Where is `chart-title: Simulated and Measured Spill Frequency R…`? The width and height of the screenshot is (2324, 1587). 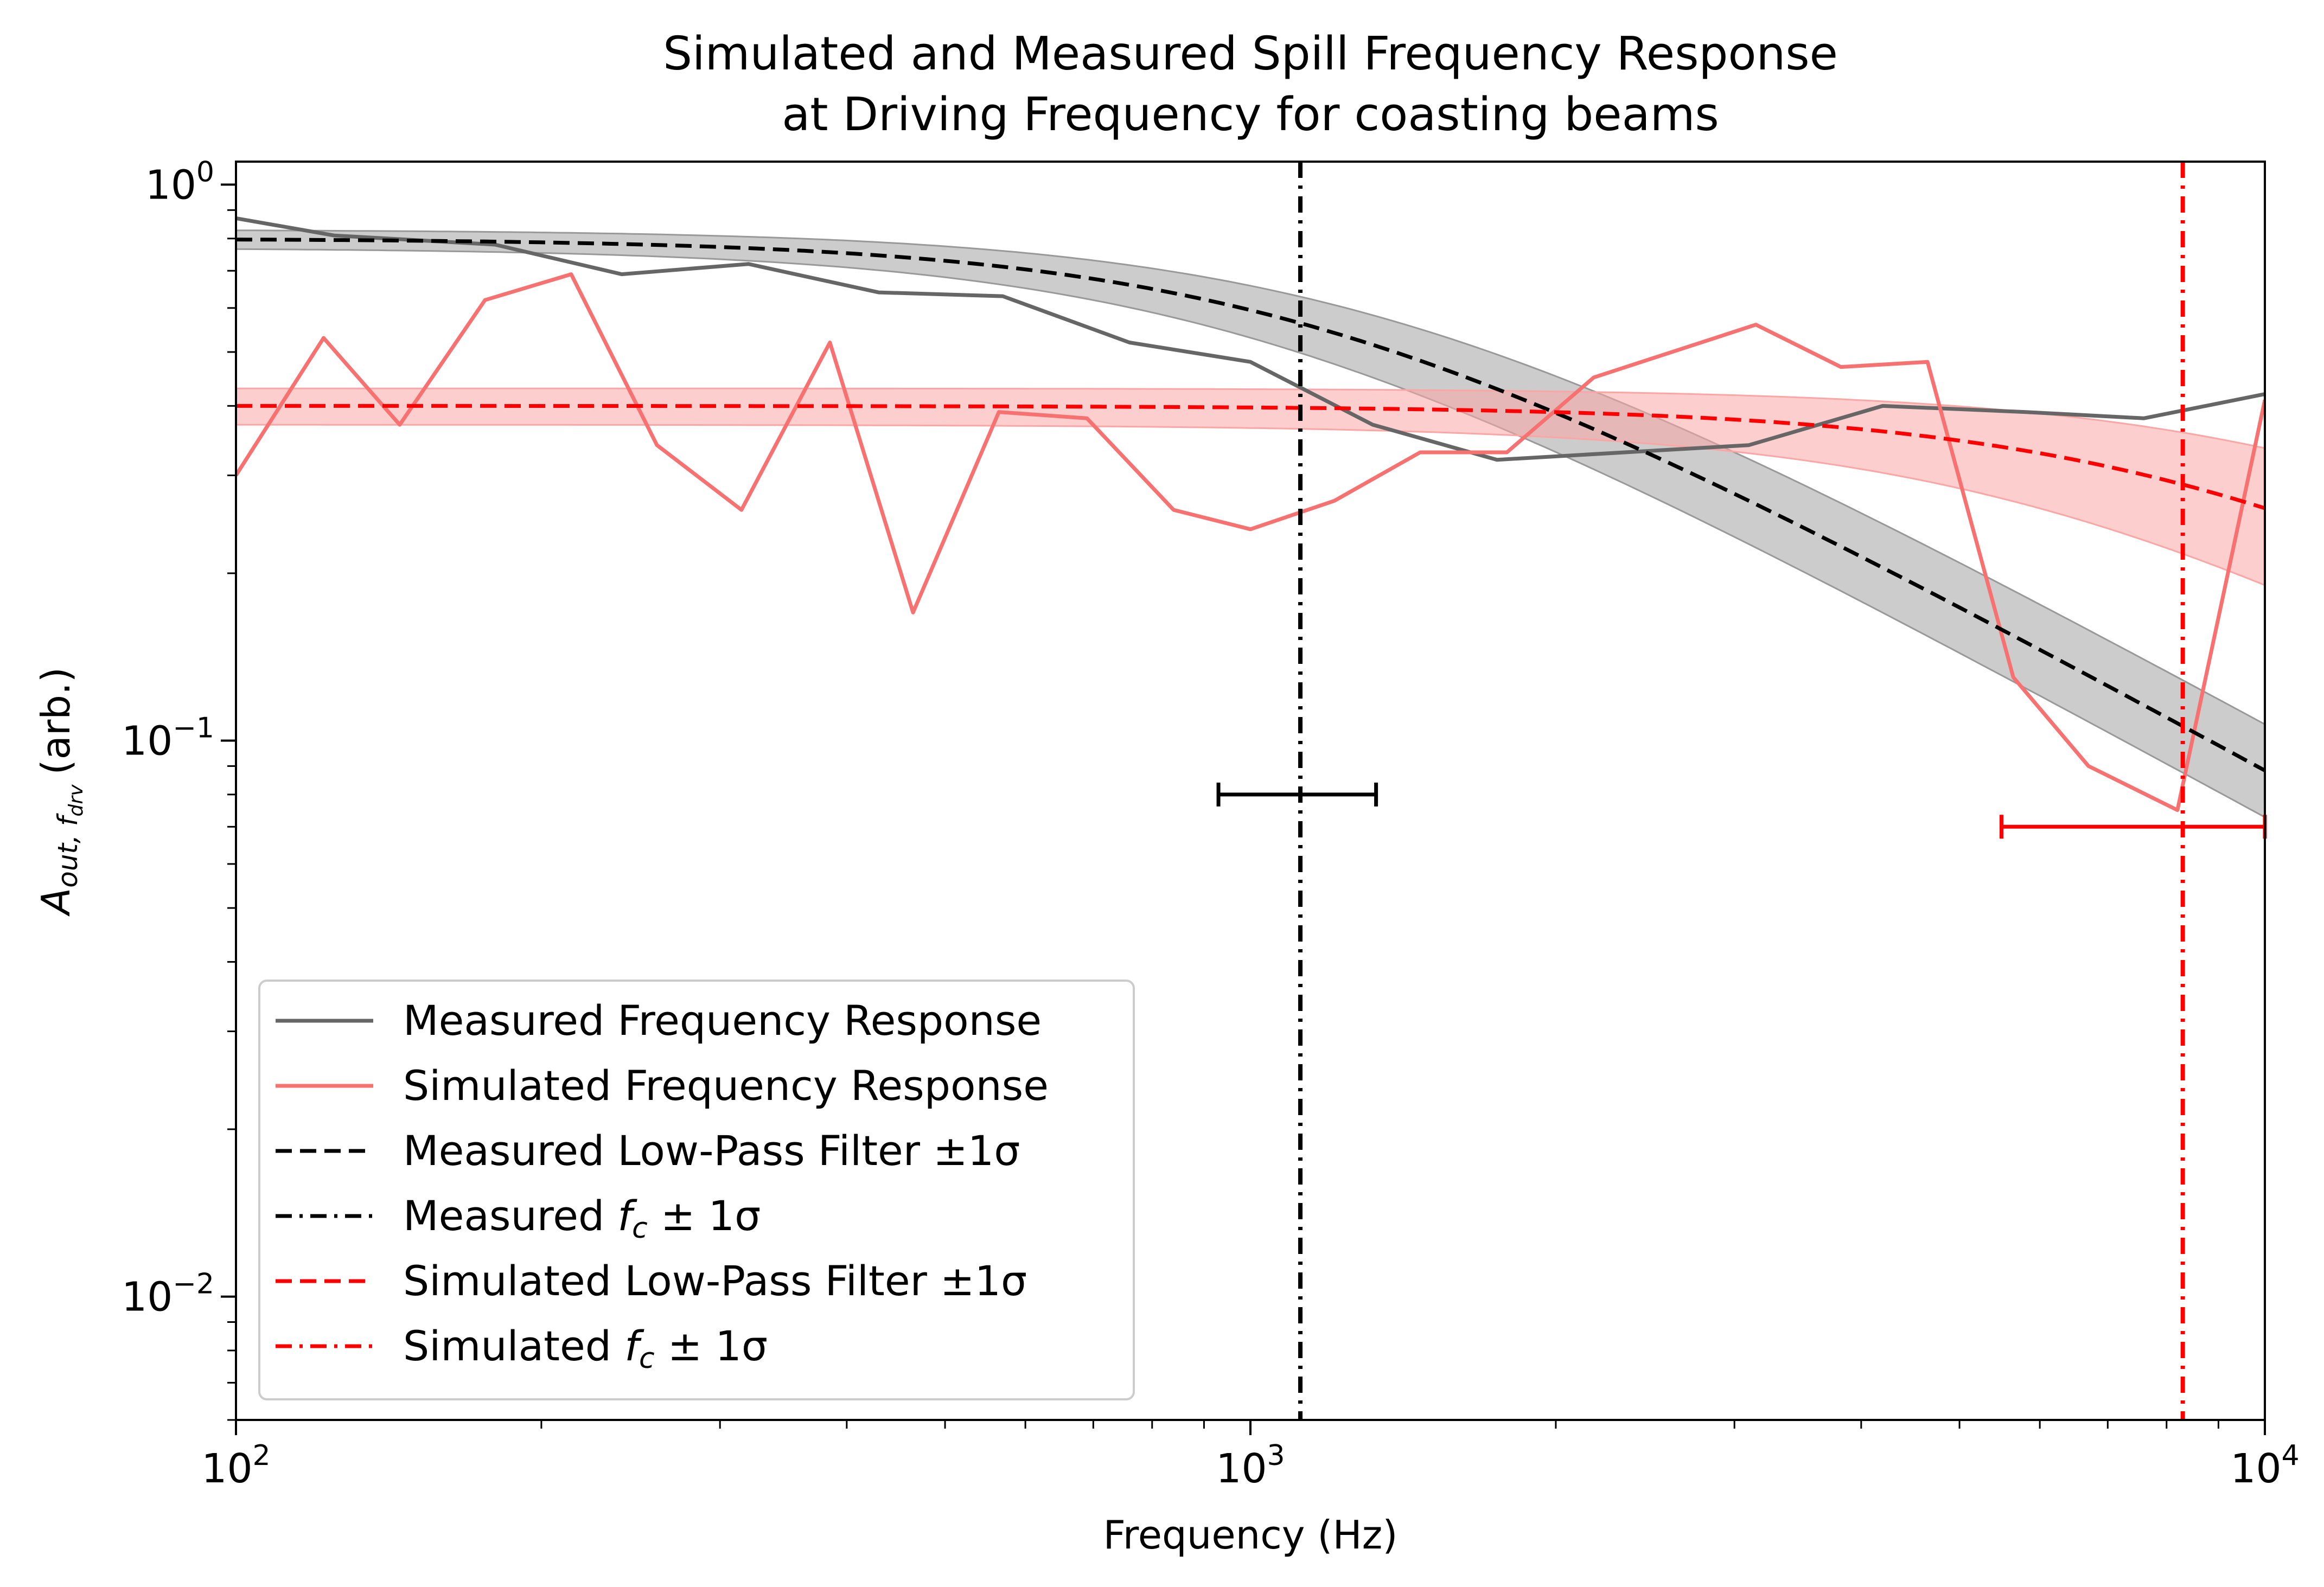 chart-title: Simulated and Measured Spill Frequency R… is located at coordinates (1250, 84).